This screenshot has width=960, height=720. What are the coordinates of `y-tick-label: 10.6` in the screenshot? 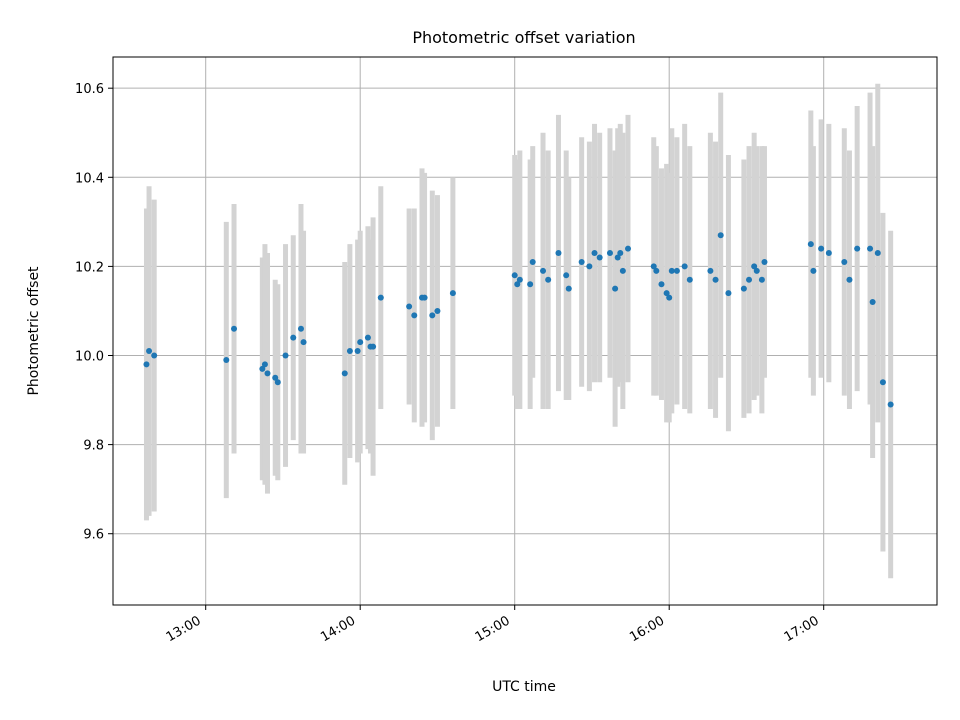 It's located at (89, 89).